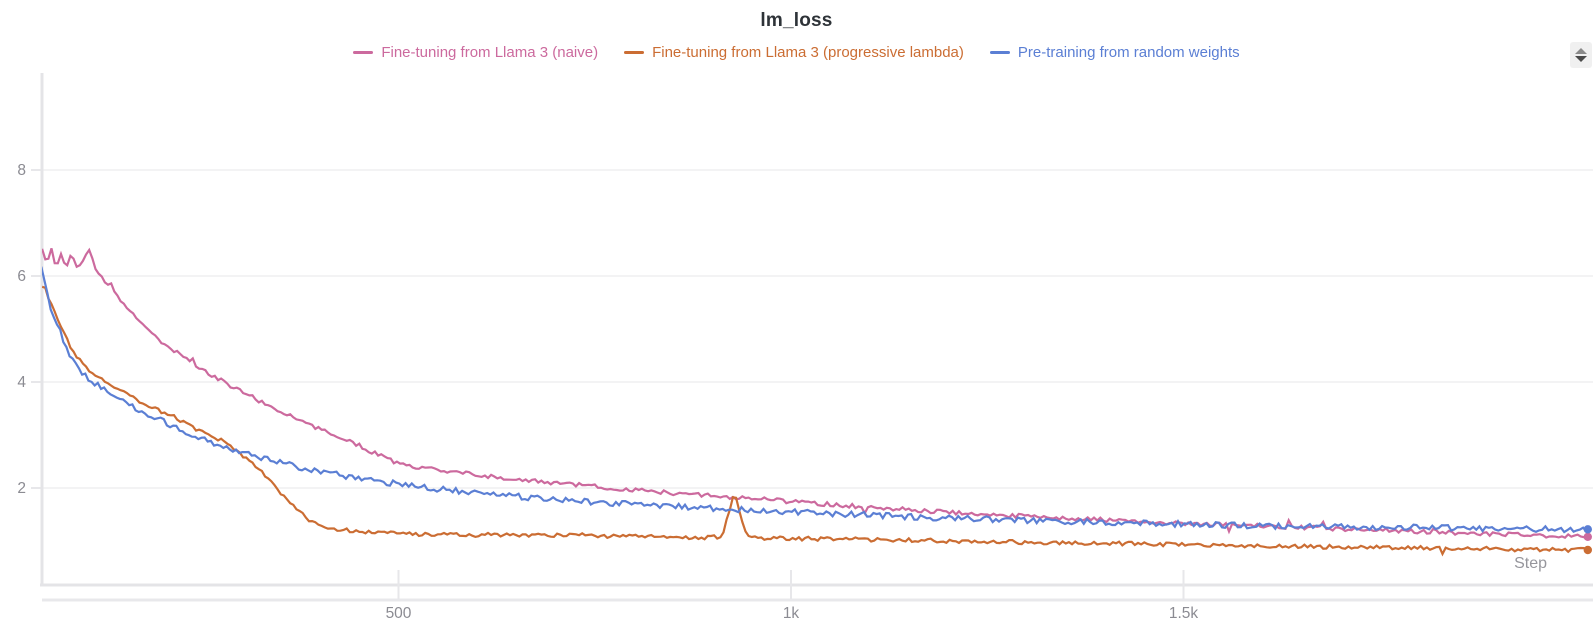 The image size is (1593, 634). I want to click on legend-item-0: Fine-tuning from Llama 3 (naive), so click(475, 52).